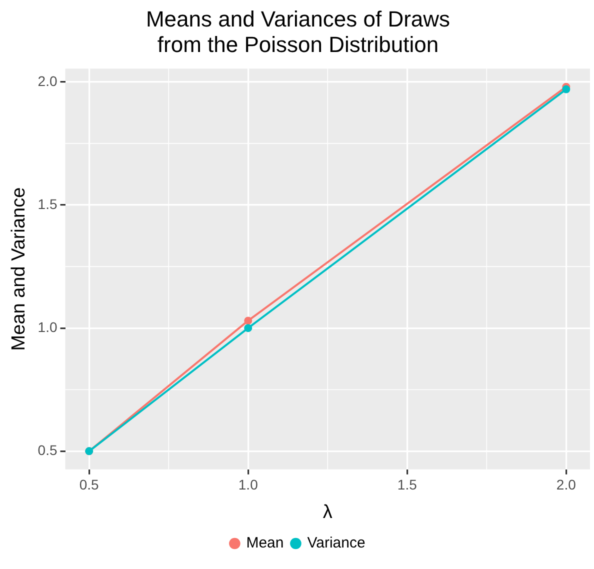  I want to click on text: Means and Variances of Draws, so click(298, 19).